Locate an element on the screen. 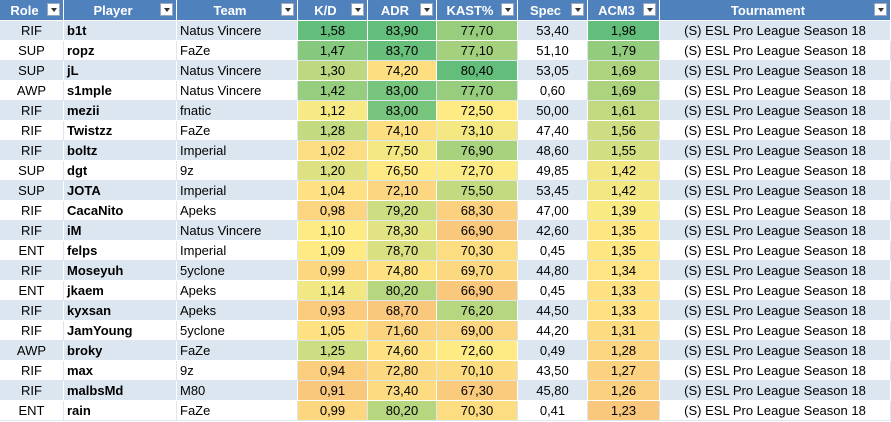 This screenshot has width=891, height=422. table-cell: 1,26 is located at coordinates (624, 391).